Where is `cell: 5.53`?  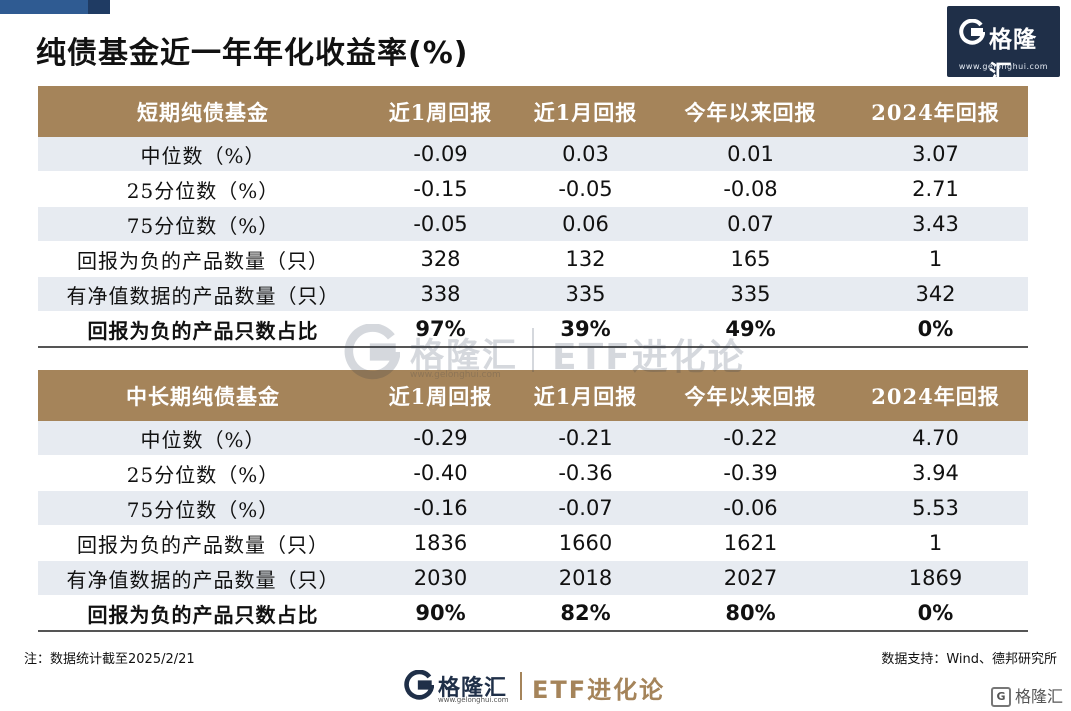 cell: 5.53 is located at coordinates (935, 508).